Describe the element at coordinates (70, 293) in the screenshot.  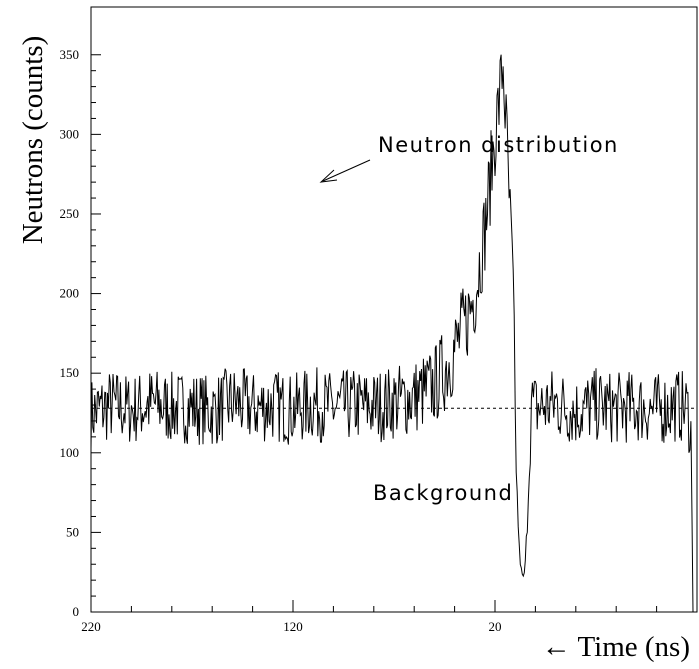
I see `y-tick-label: 200` at that location.